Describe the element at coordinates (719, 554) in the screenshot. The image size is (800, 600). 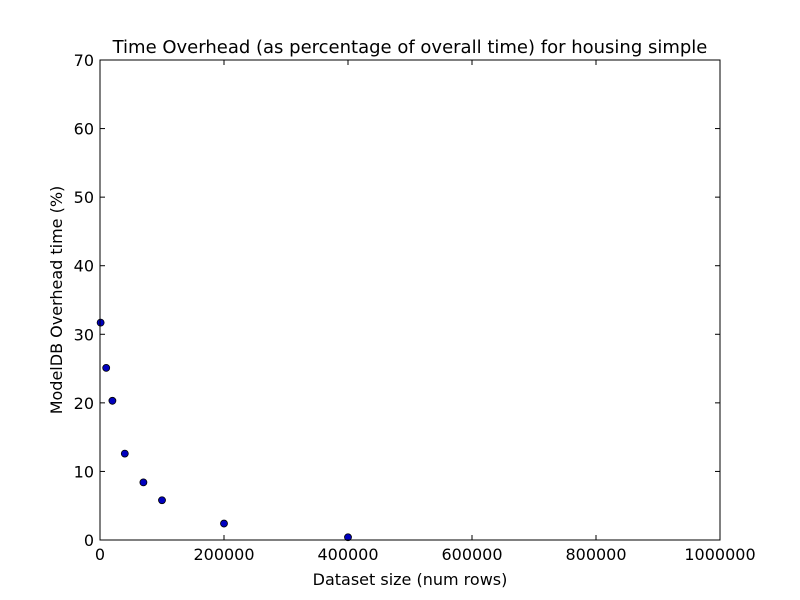
I see `x-tick-label: 1000000` at that location.